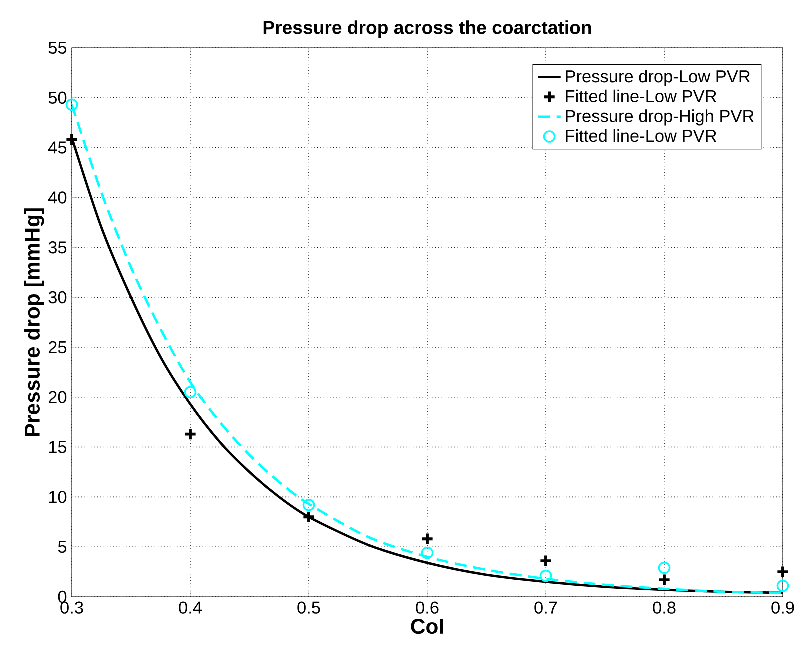 This screenshot has width=801, height=669. What do you see at coordinates (57, 347) in the screenshot?
I see `y-tick-label: 25` at bounding box center [57, 347].